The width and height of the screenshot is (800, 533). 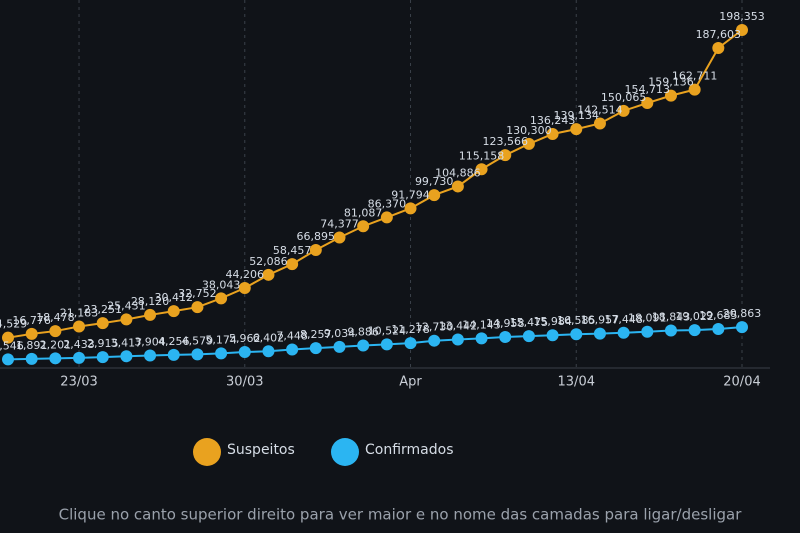 I want to click on data-label: 30,412, so click(x=173, y=297).